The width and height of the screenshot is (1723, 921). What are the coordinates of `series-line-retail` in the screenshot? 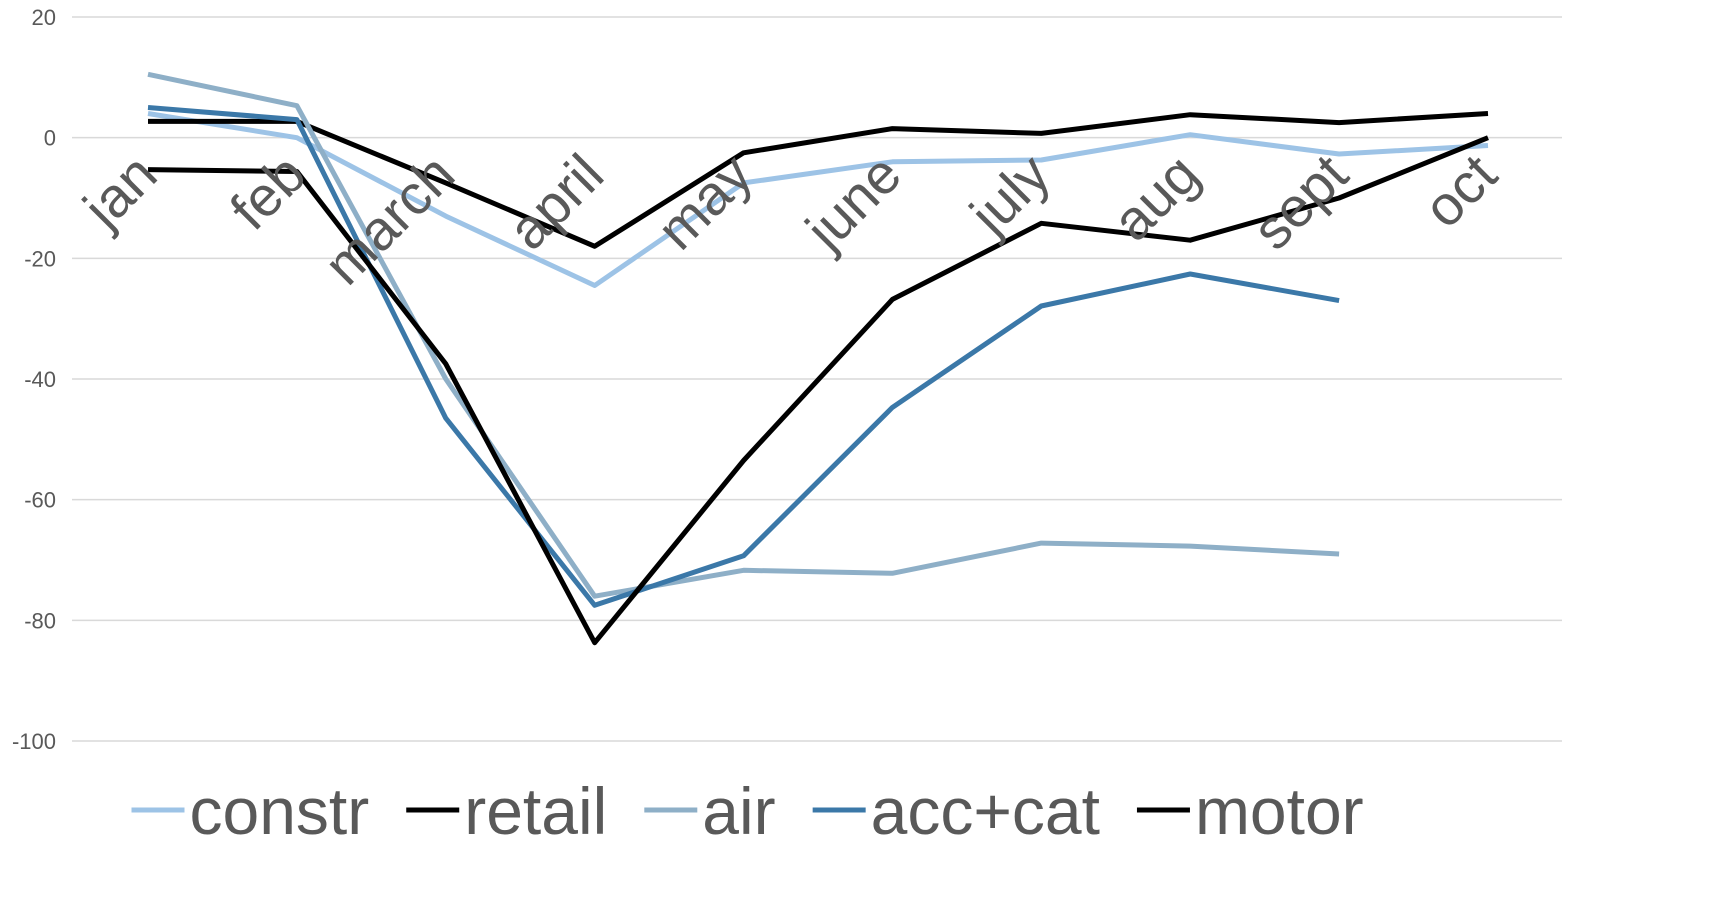 It's located at (818, 180).